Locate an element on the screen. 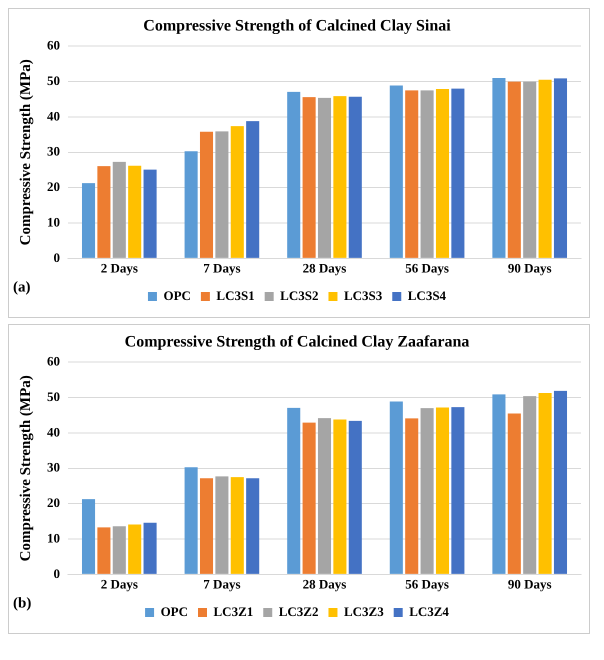  legend-label: LC3Z1 is located at coordinates (234, 611).